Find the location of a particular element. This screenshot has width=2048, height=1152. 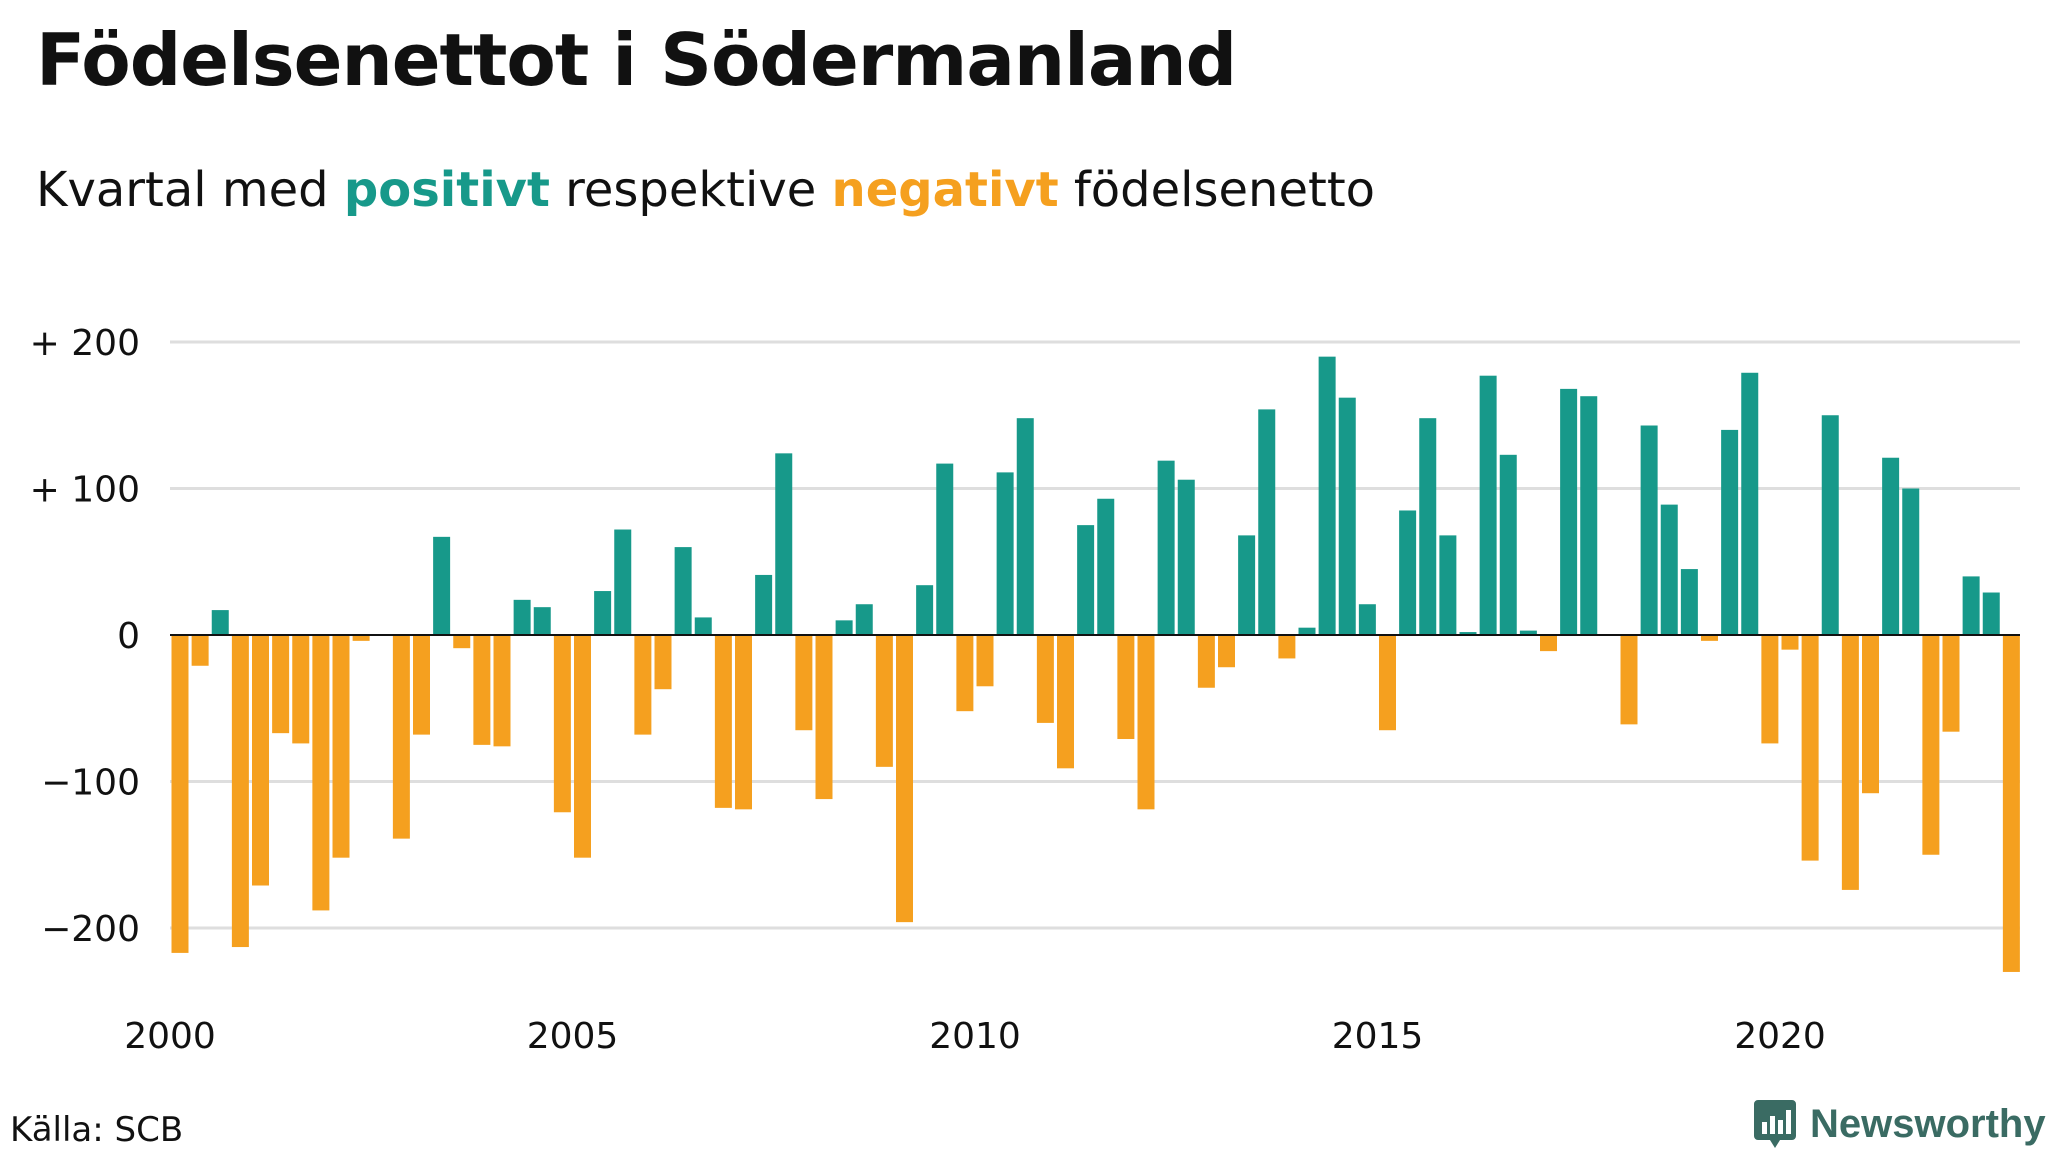

subtitle-suffix: födelsenetto is located at coordinates (1224, 190).